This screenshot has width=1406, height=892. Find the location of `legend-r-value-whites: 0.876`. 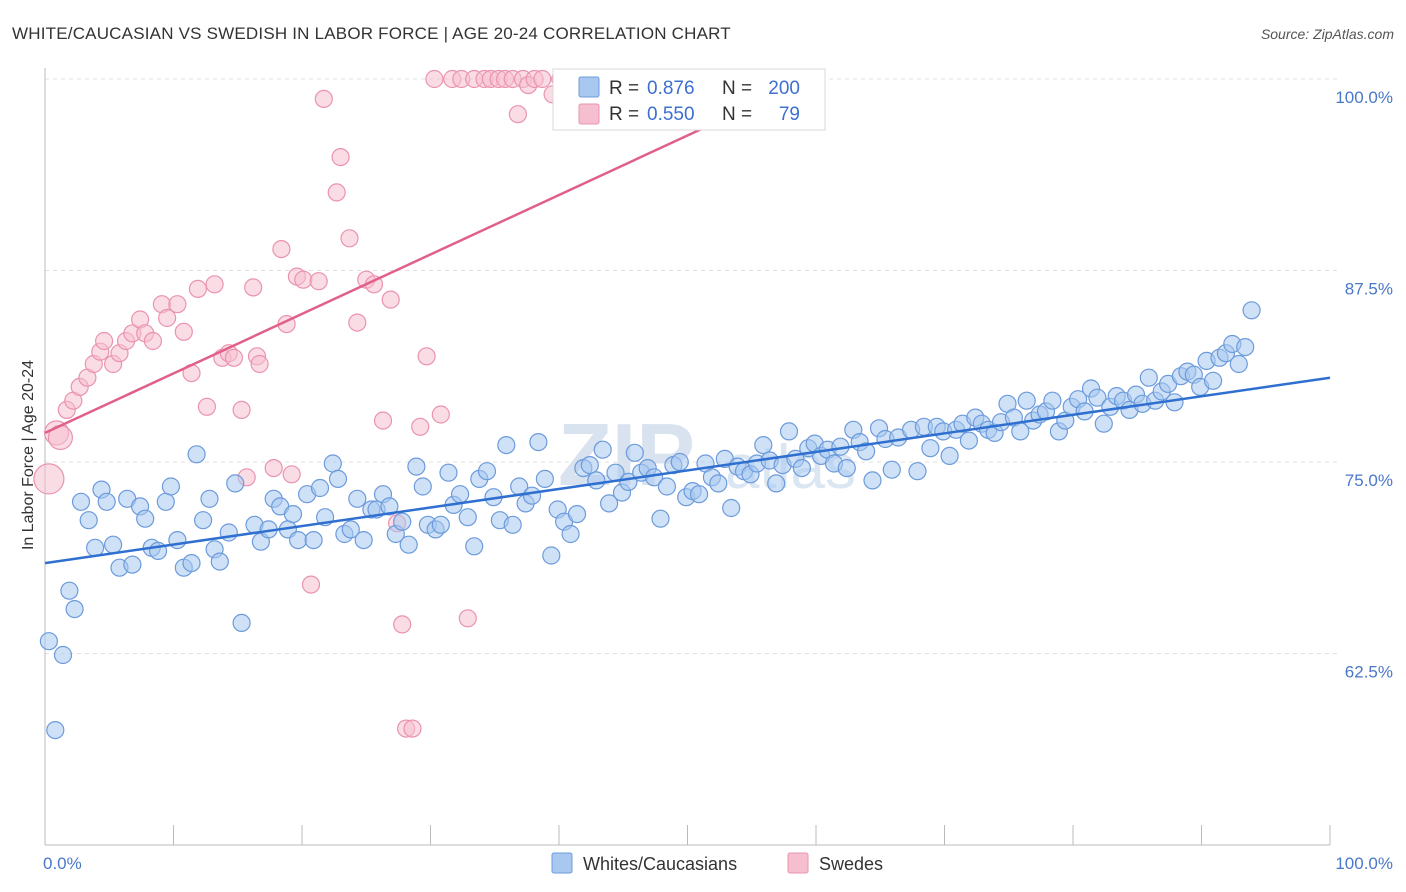

legend-r-value-whites: 0.876 is located at coordinates (671, 88).